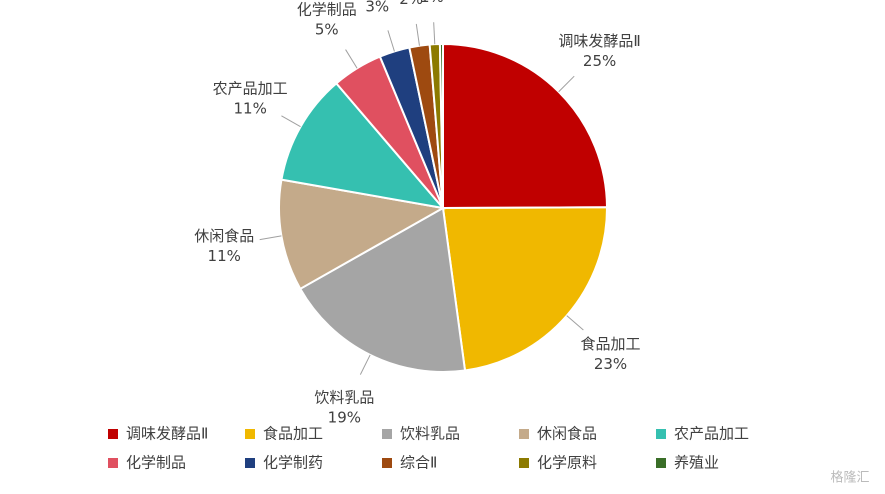 Image resolution: width=885 pixels, height=494 pixels. What do you see at coordinates (599, 41) in the screenshot?
I see `slice-label: 调味发酵品Ⅱ` at bounding box center [599, 41].